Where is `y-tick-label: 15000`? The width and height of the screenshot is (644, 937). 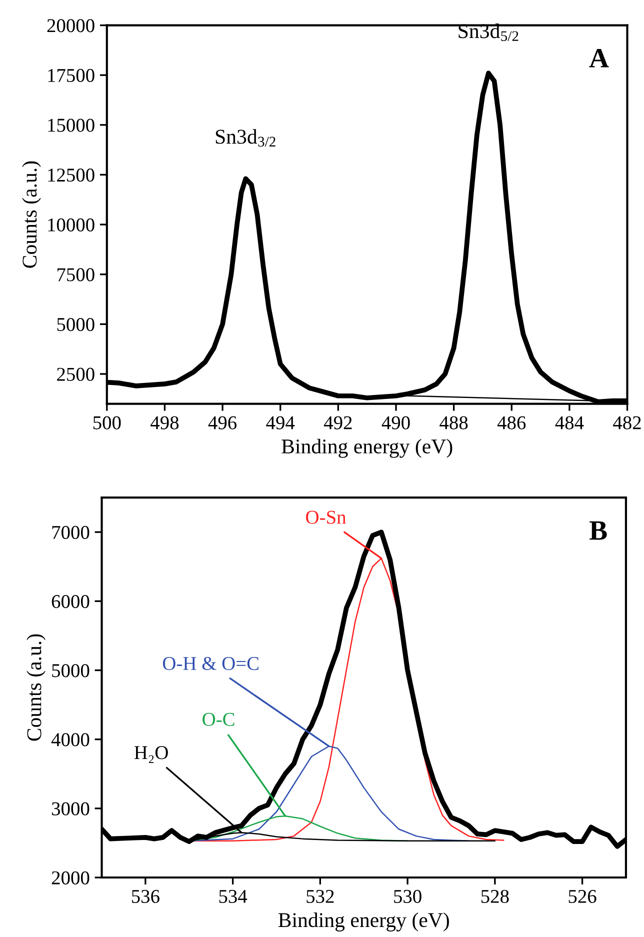 y-tick-label: 15000 is located at coordinates (71, 125).